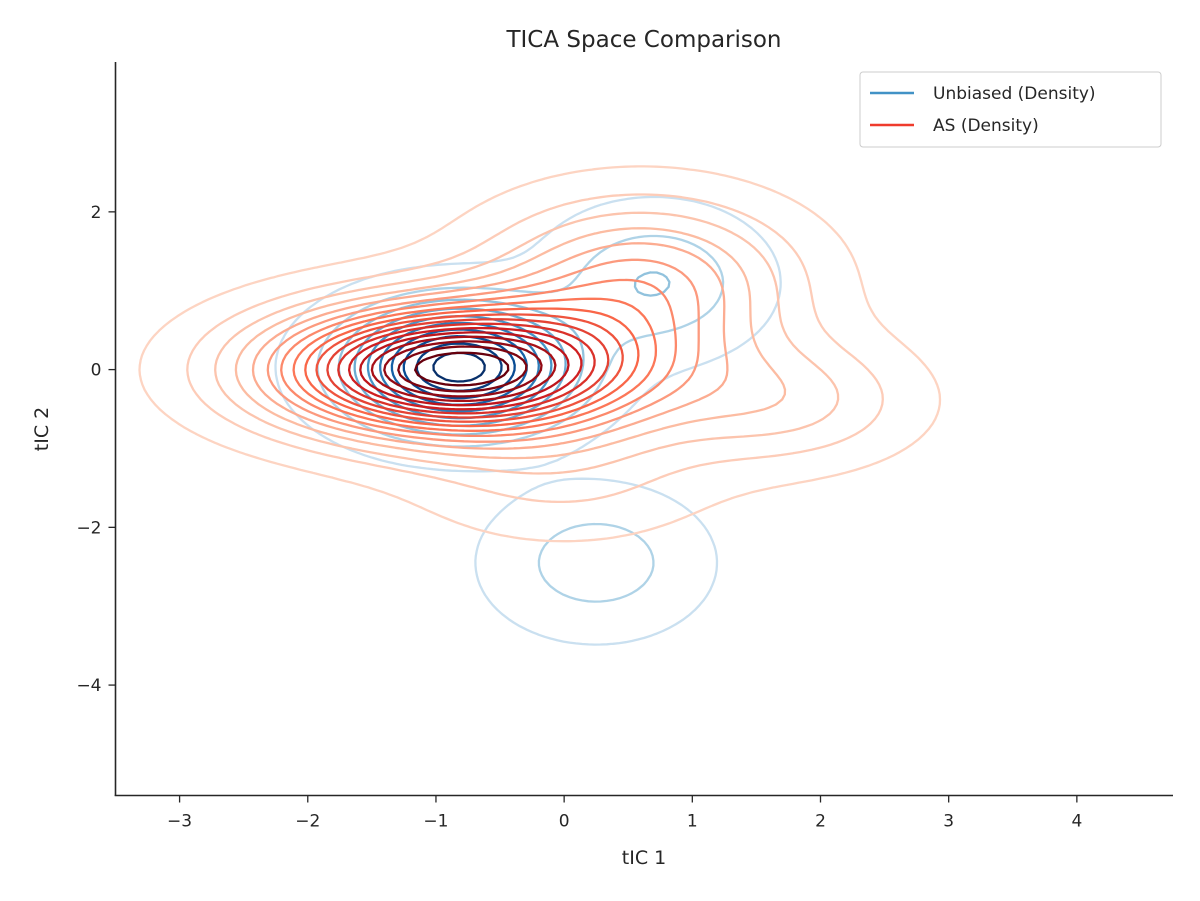 This screenshot has height=901, width=1200. I want to click on y-tick-label: −4, so click(88, 686).